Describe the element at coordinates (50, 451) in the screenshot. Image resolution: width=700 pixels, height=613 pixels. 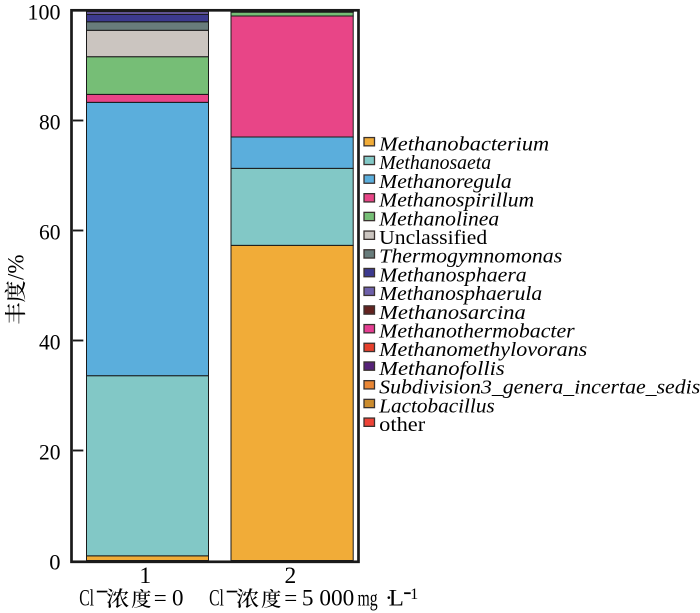
I see `svg-text: 20` at that location.